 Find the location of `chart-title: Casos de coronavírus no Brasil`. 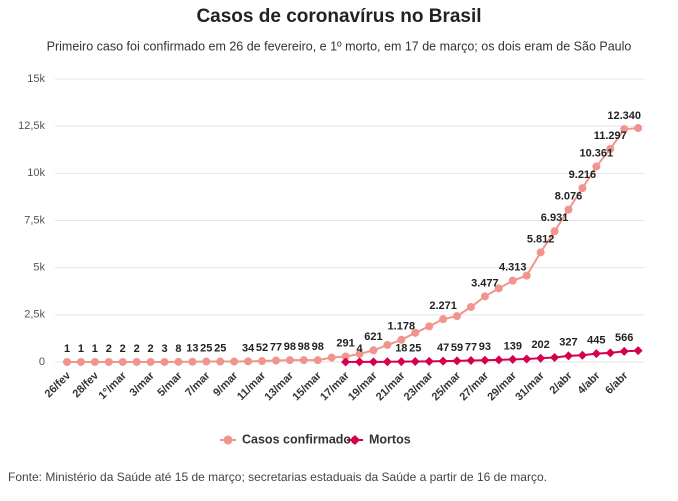

chart-title: Casos de coronavírus no Brasil is located at coordinates (338, 16).